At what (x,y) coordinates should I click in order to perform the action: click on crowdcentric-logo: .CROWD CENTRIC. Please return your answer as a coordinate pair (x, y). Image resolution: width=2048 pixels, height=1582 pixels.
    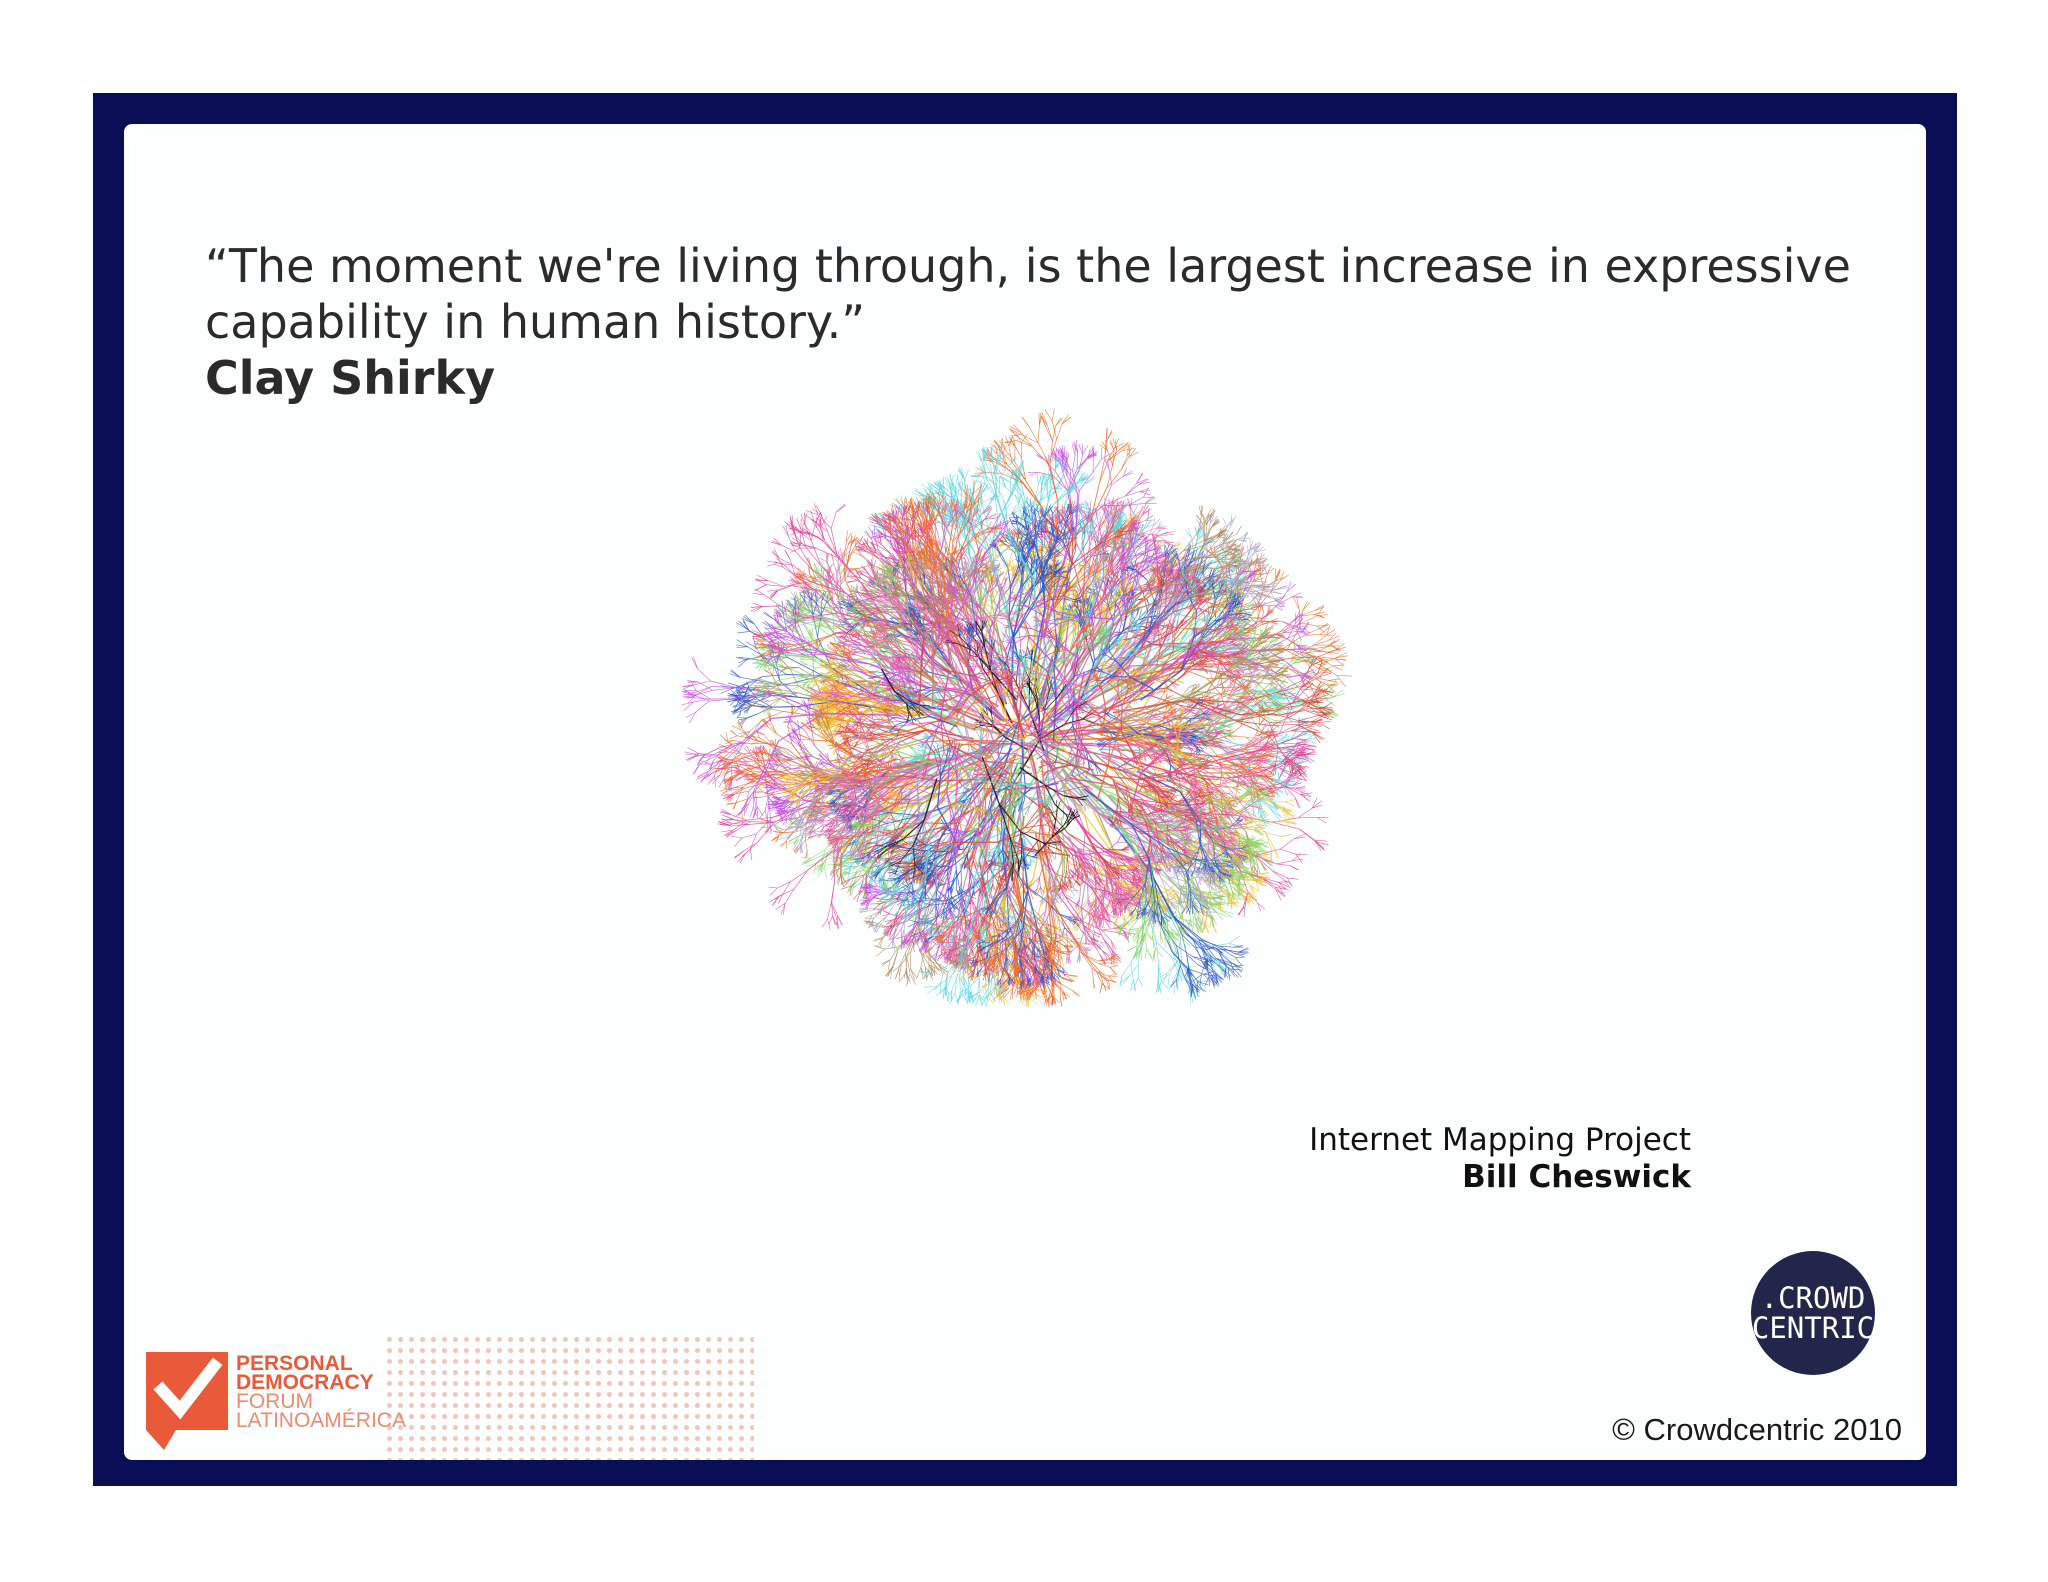
    Looking at the image, I should click on (1813, 1313).